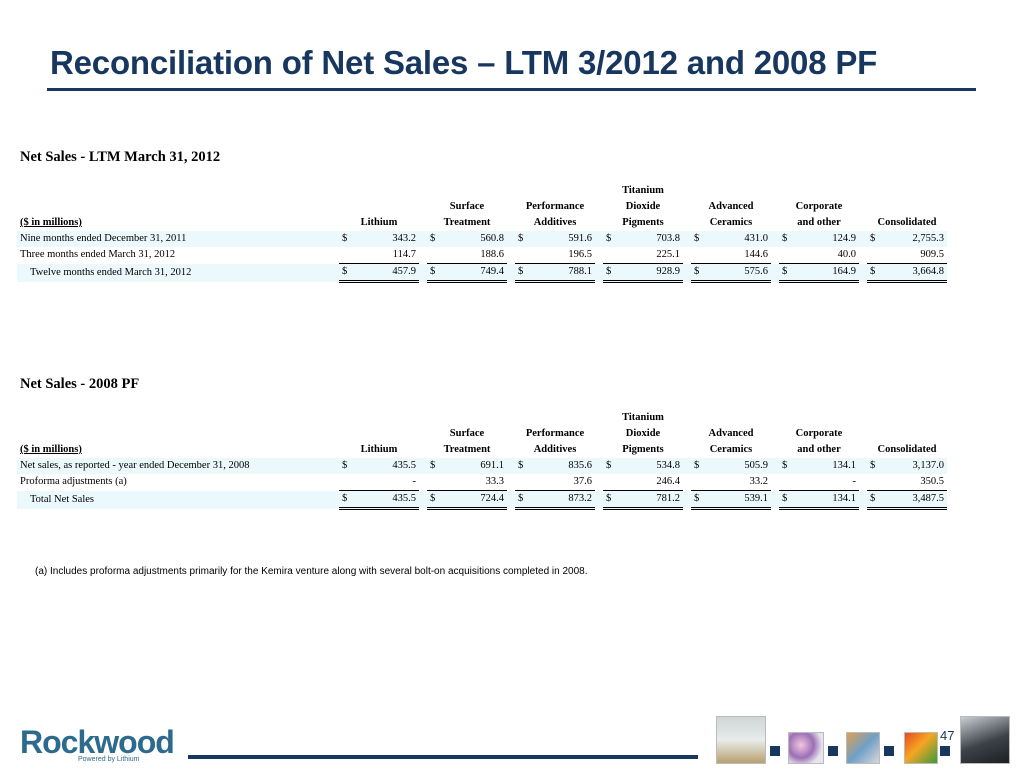  What do you see at coordinates (174, 207) in the screenshot?
I see `header-blank` at bounding box center [174, 207].